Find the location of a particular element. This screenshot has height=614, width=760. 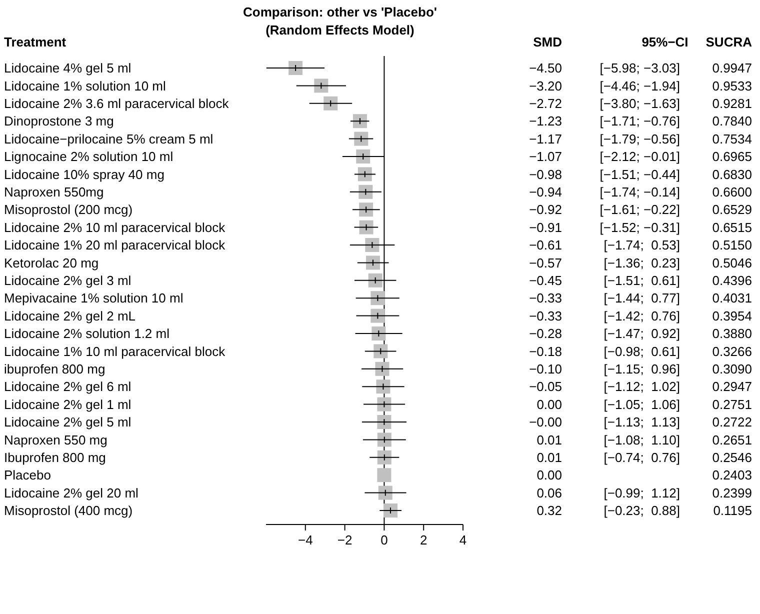

text: 0.3880 is located at coordinates (732, 334).